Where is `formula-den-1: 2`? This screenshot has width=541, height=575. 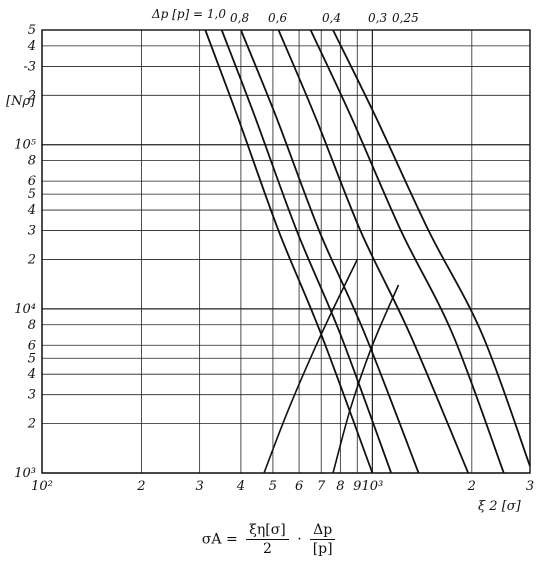 formula-den-1: 2 is located at coordinates (267, 549).